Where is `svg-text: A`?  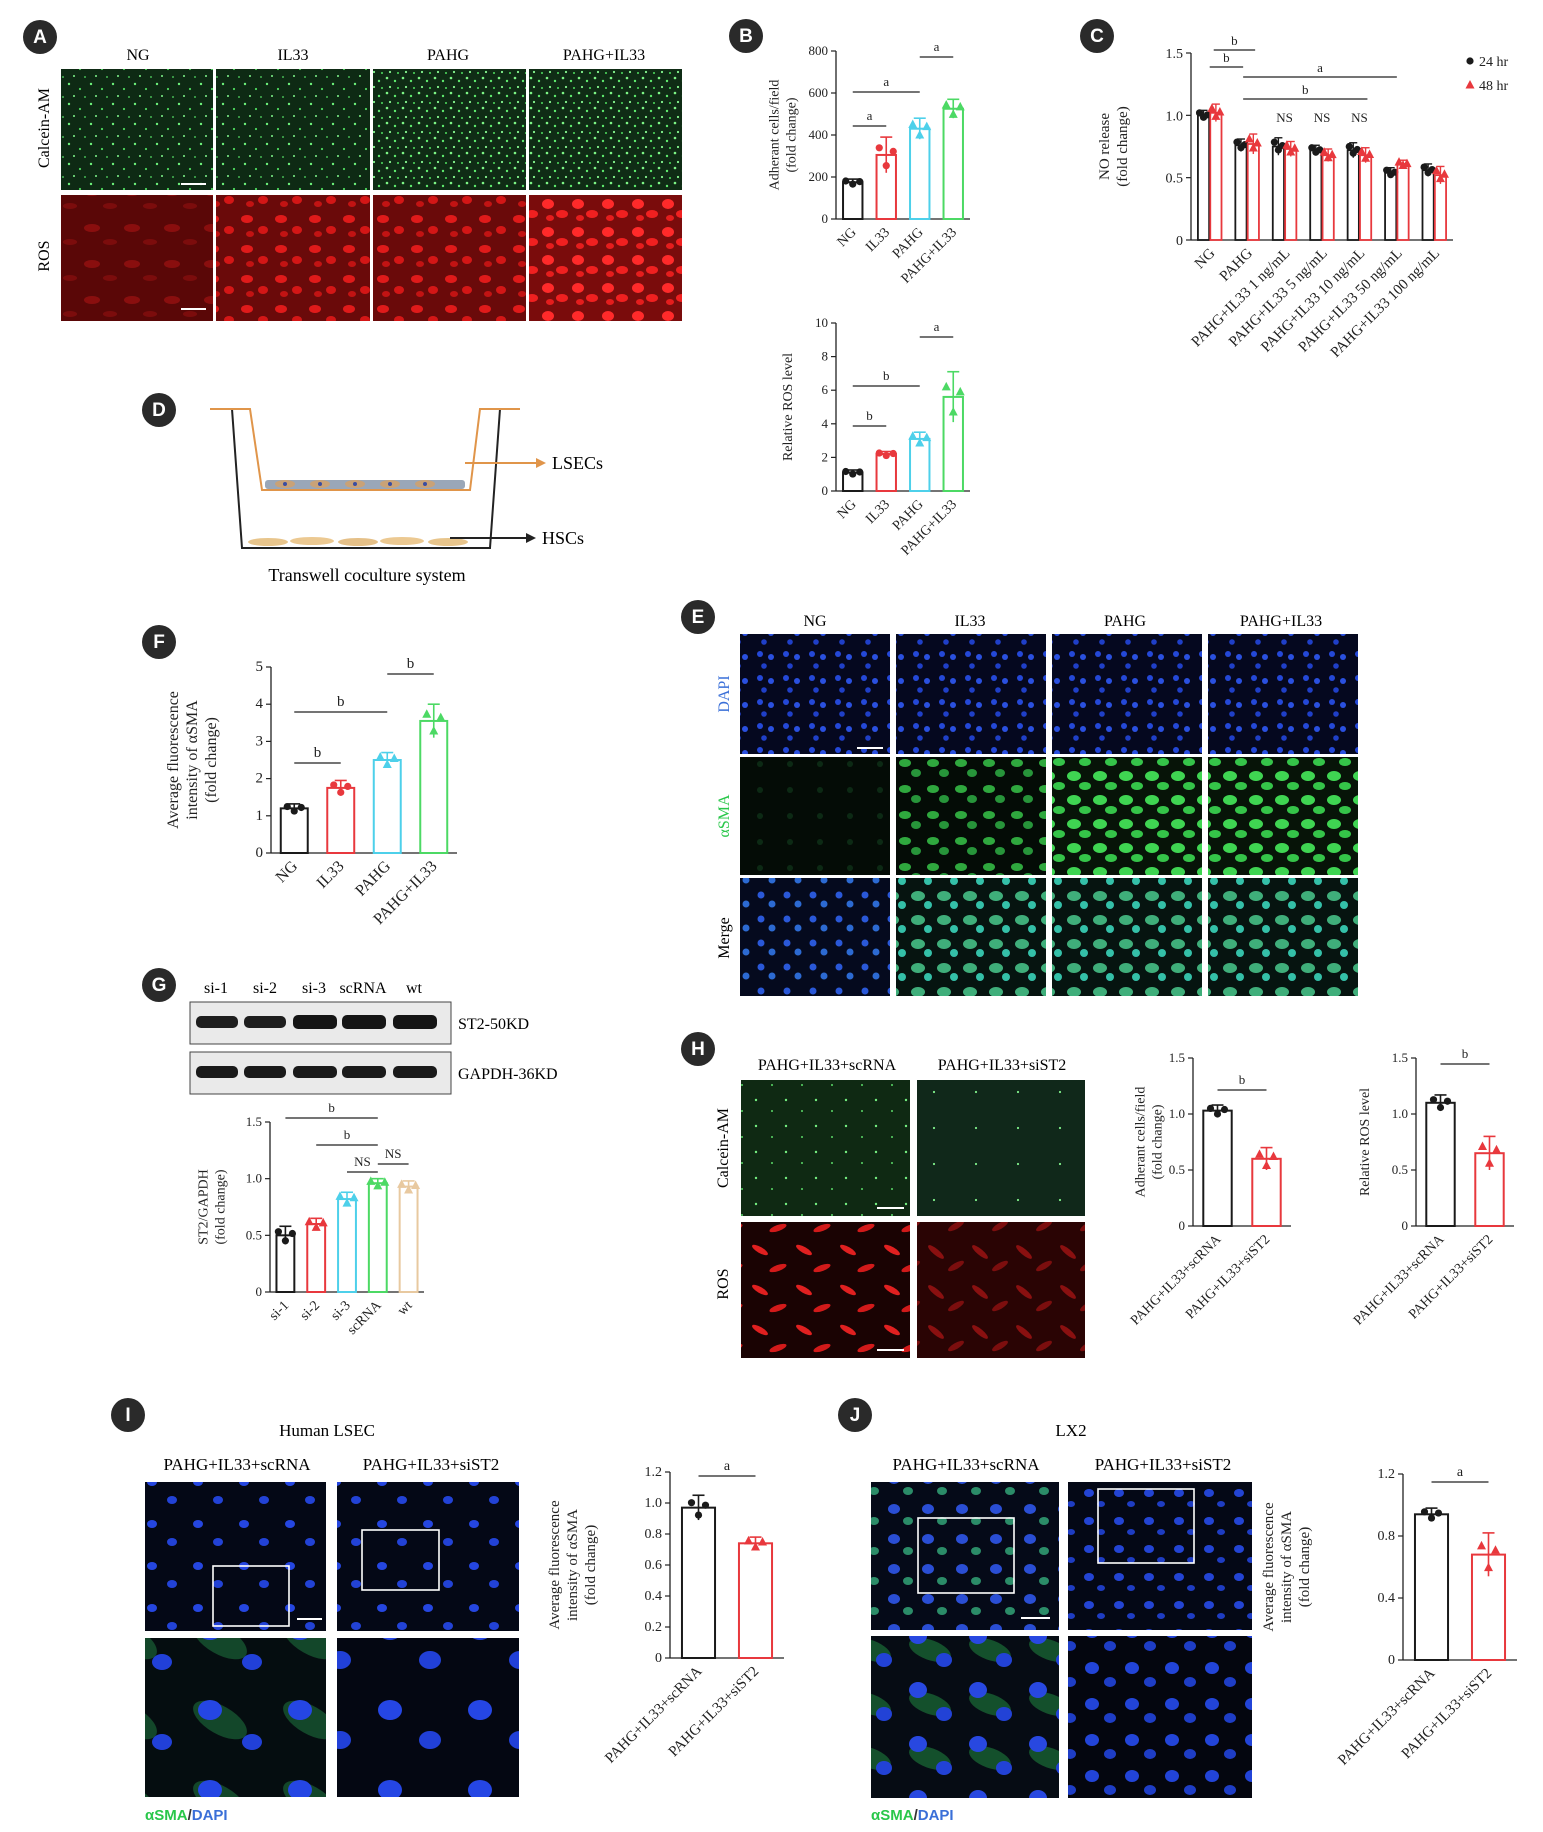
svg-text: A is located at coordinates (40, 37).